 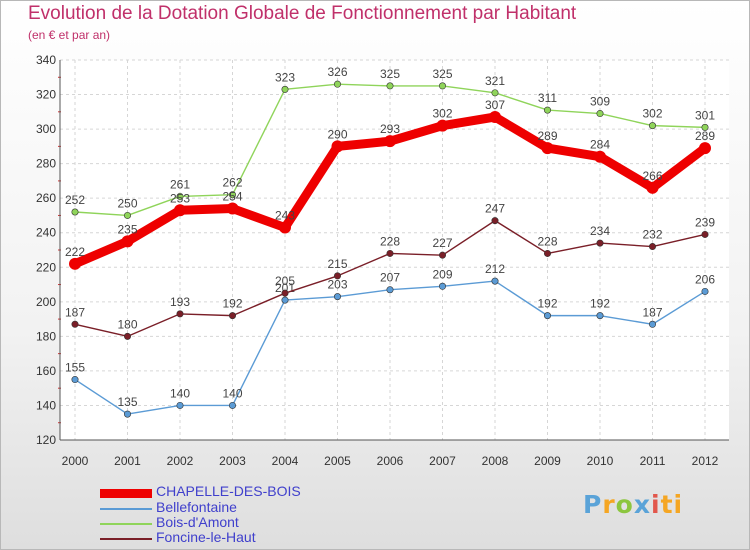 I want to click on data-label: 180, so click(x=127, y=324).